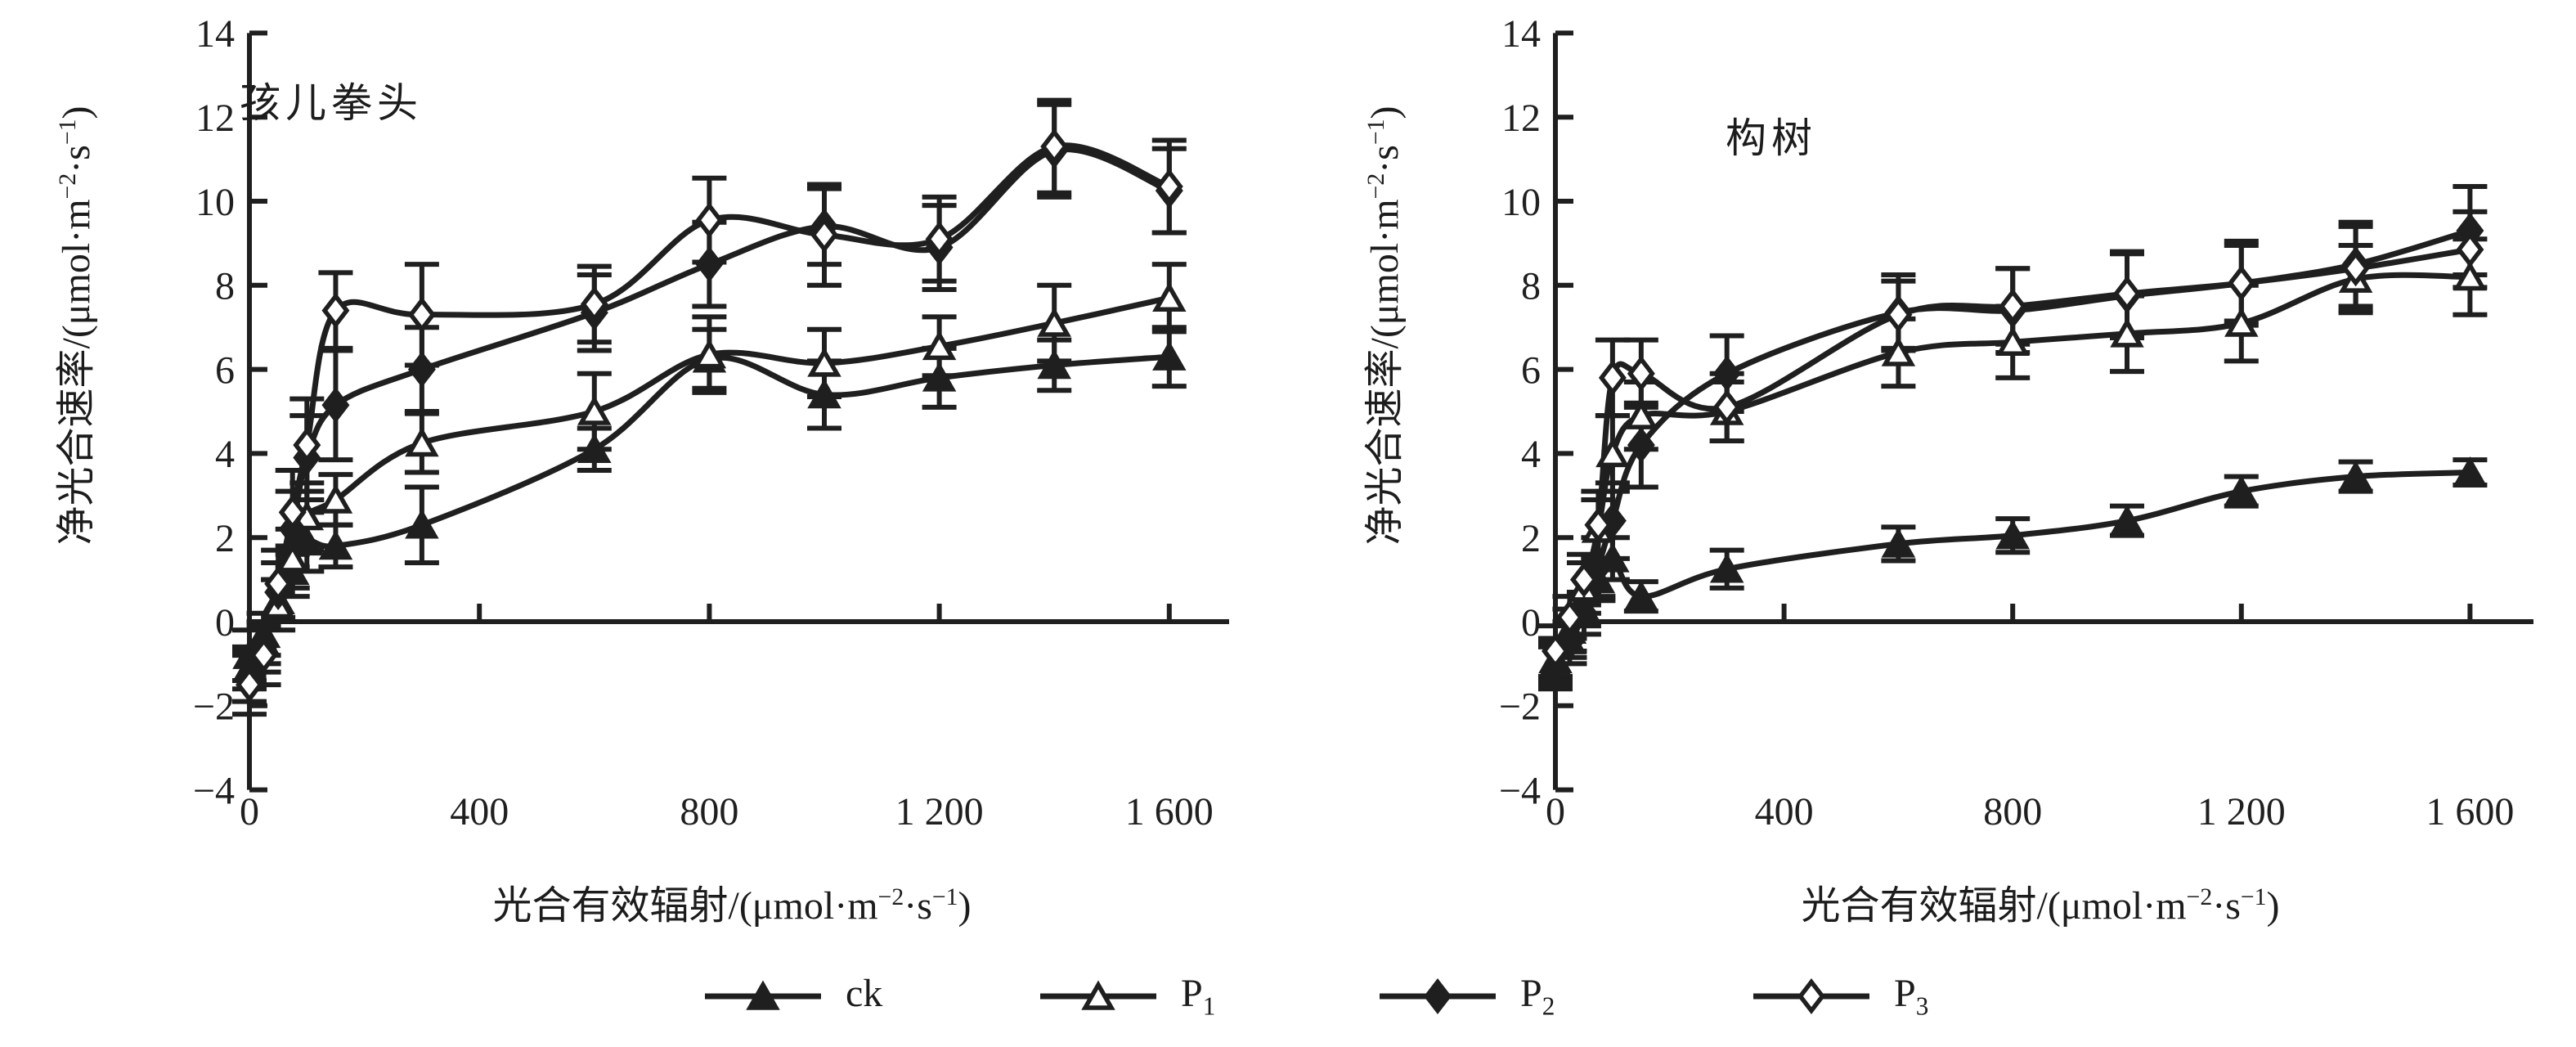 The height and width of the screenshot is (1047, 2576). I want to click on legend-marker-P1-triangle-open-icon, so click(1098, 995).